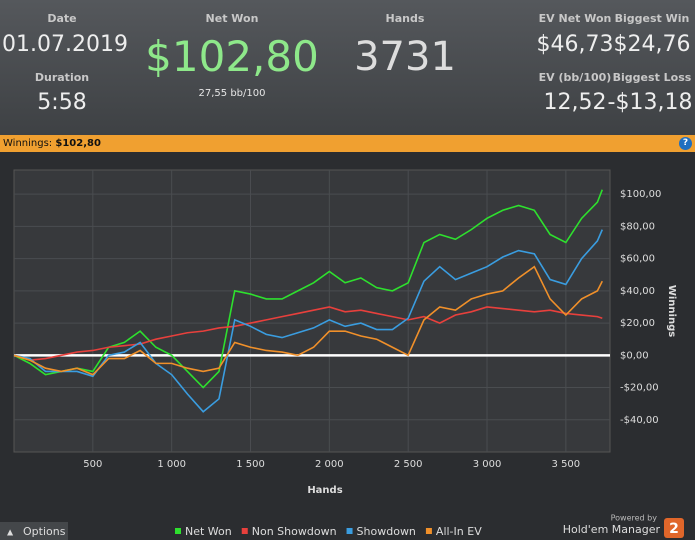 The width and height of the screenshot is (695, 540). Describe the element at coordinates (250, 464) in the screenshot. I see `x-tick-label: 1 500` at that location.